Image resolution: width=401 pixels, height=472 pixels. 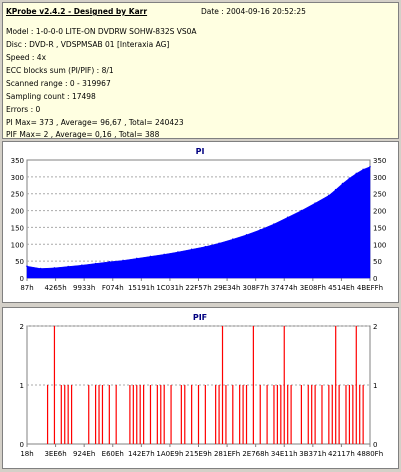 What do you see at coordinates (113, 288) in the screenshot?
I see `pi-x-tick-label: F074h` at bounding box center [113, 288].